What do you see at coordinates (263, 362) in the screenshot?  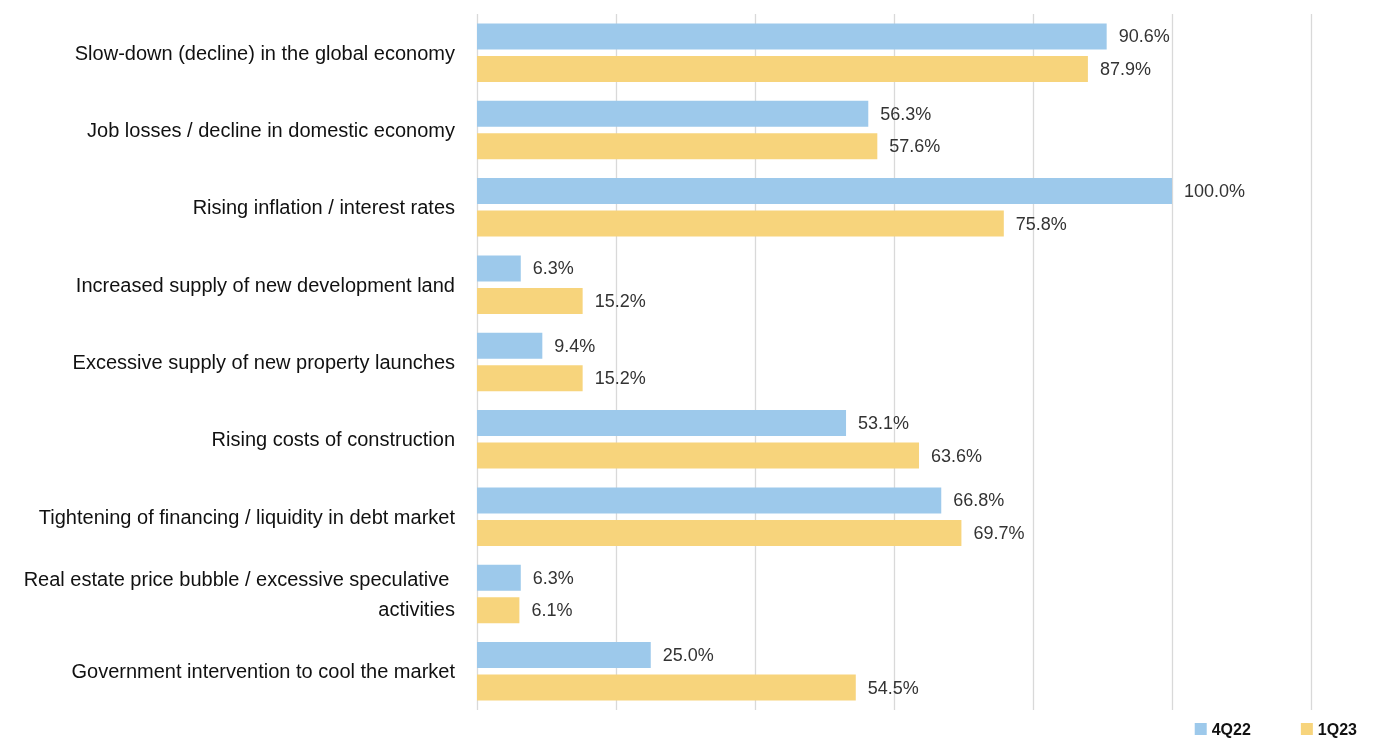 I see `y-tick-label: Excessive supply of new property launches` at bounding box center [263, 362].